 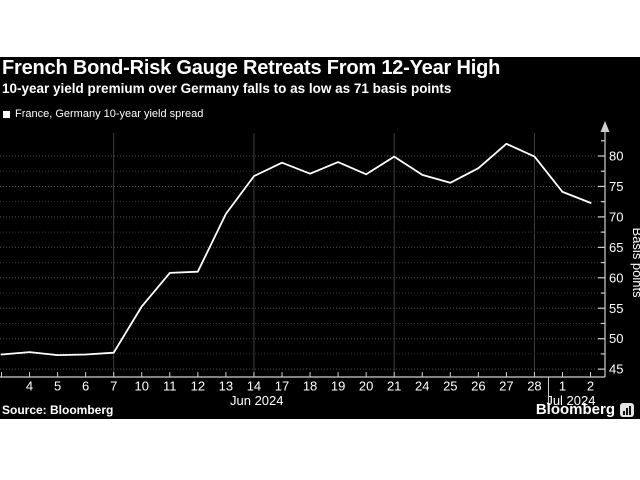 What do you see at coordinates (570, 400) in the screenshot?
I see `svg-text: Jul 2024` at bounding box center [570, 400].